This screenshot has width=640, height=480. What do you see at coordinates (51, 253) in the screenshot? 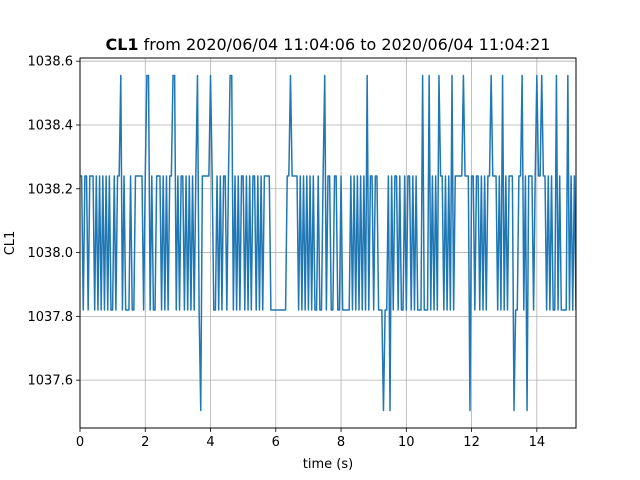
I see `y-tick-label: 1038.0` at bounding box center [51, 253].